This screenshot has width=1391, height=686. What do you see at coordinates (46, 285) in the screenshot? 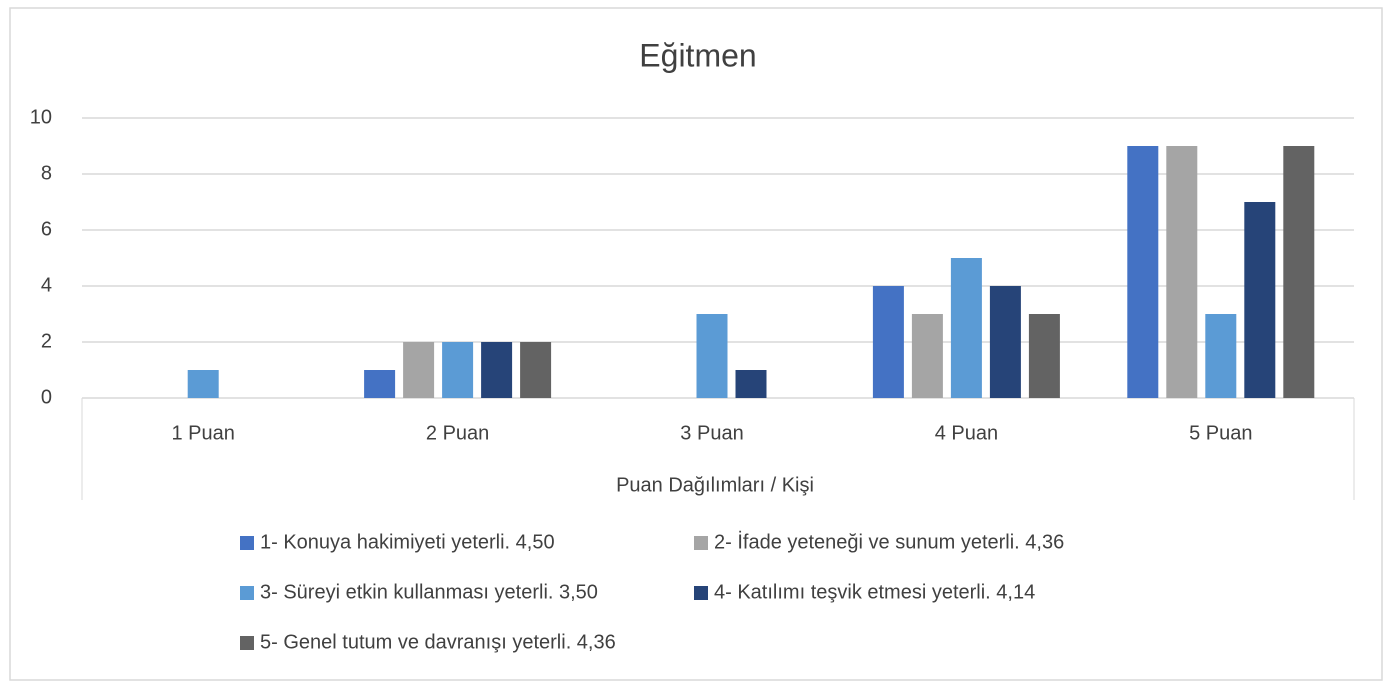
I see `y-tick-label: 4` at bounding box center [46, 285].